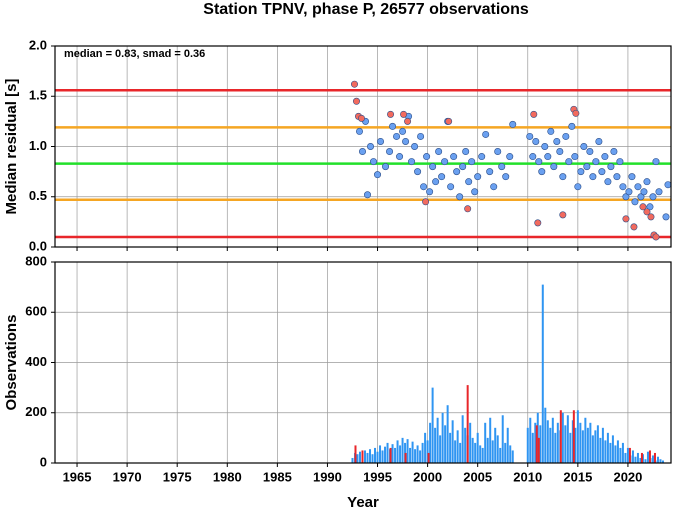 The height and width of the screenshot is (511, 677). I want to click on x-tick-label: 2015, so click(577, 476).